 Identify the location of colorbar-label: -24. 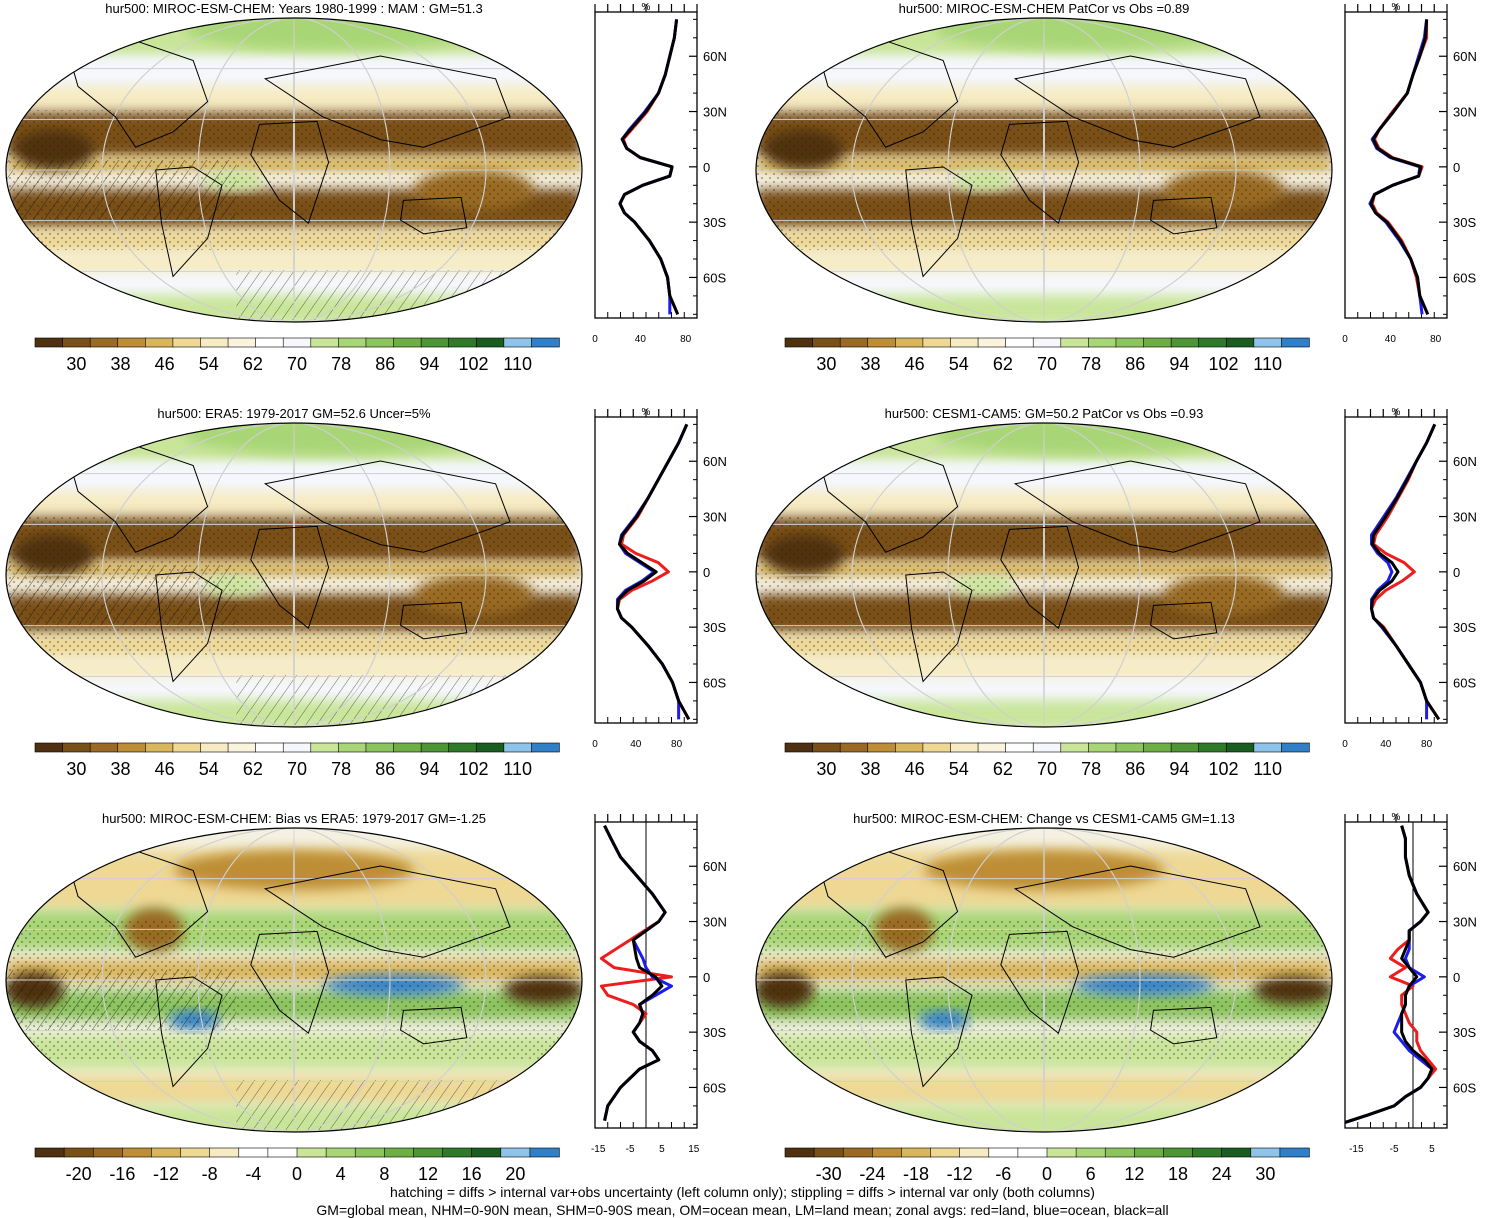
(872, 1174).